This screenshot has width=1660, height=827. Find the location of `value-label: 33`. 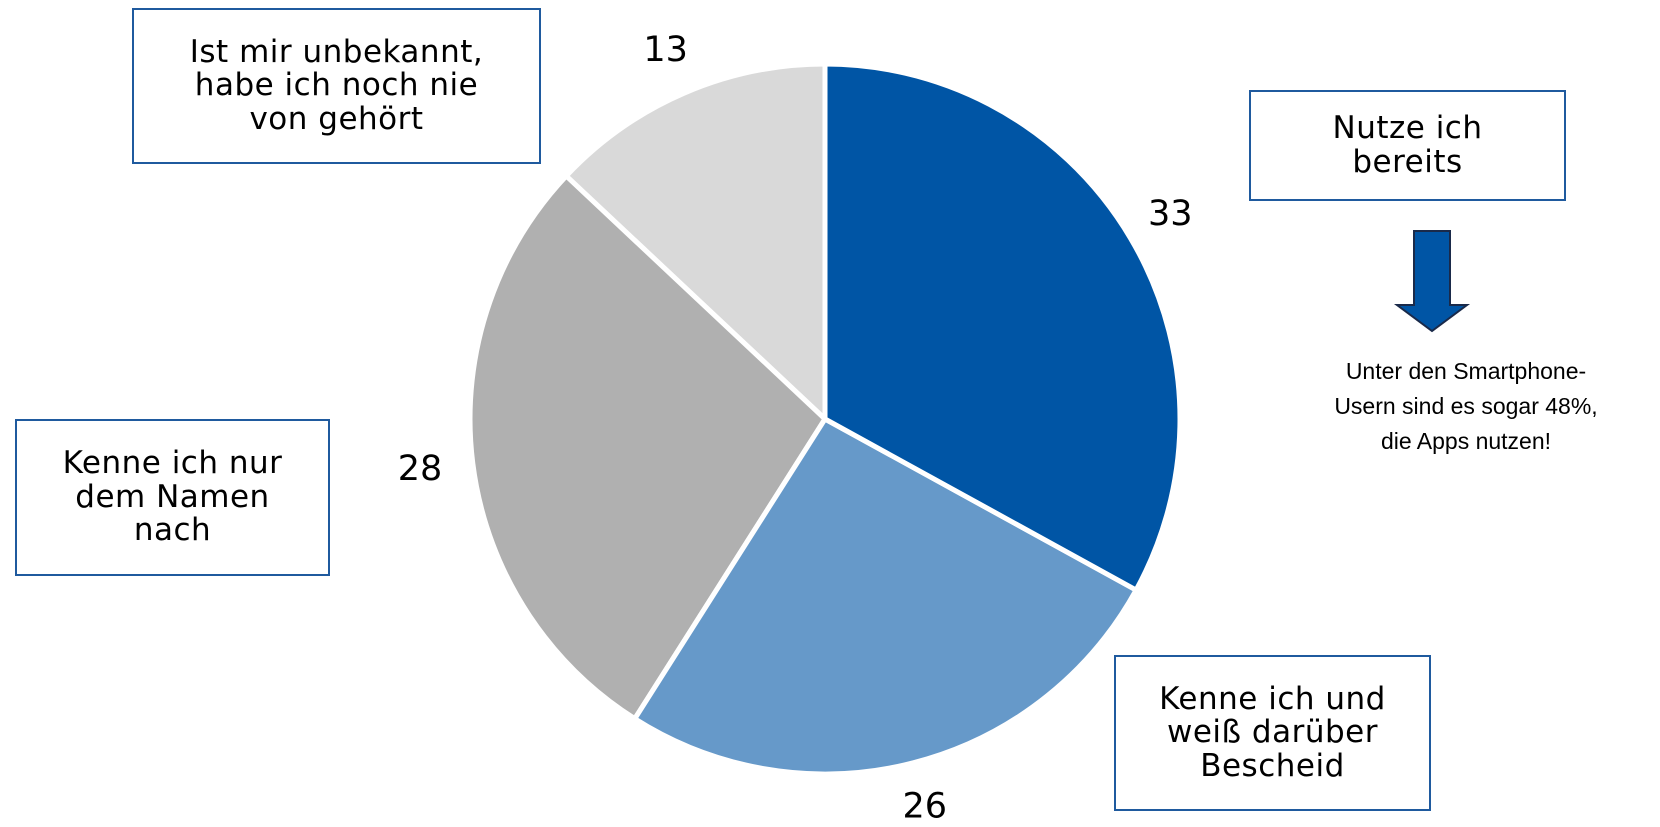

value-label: 33 is located at coordinates (1170, 214).